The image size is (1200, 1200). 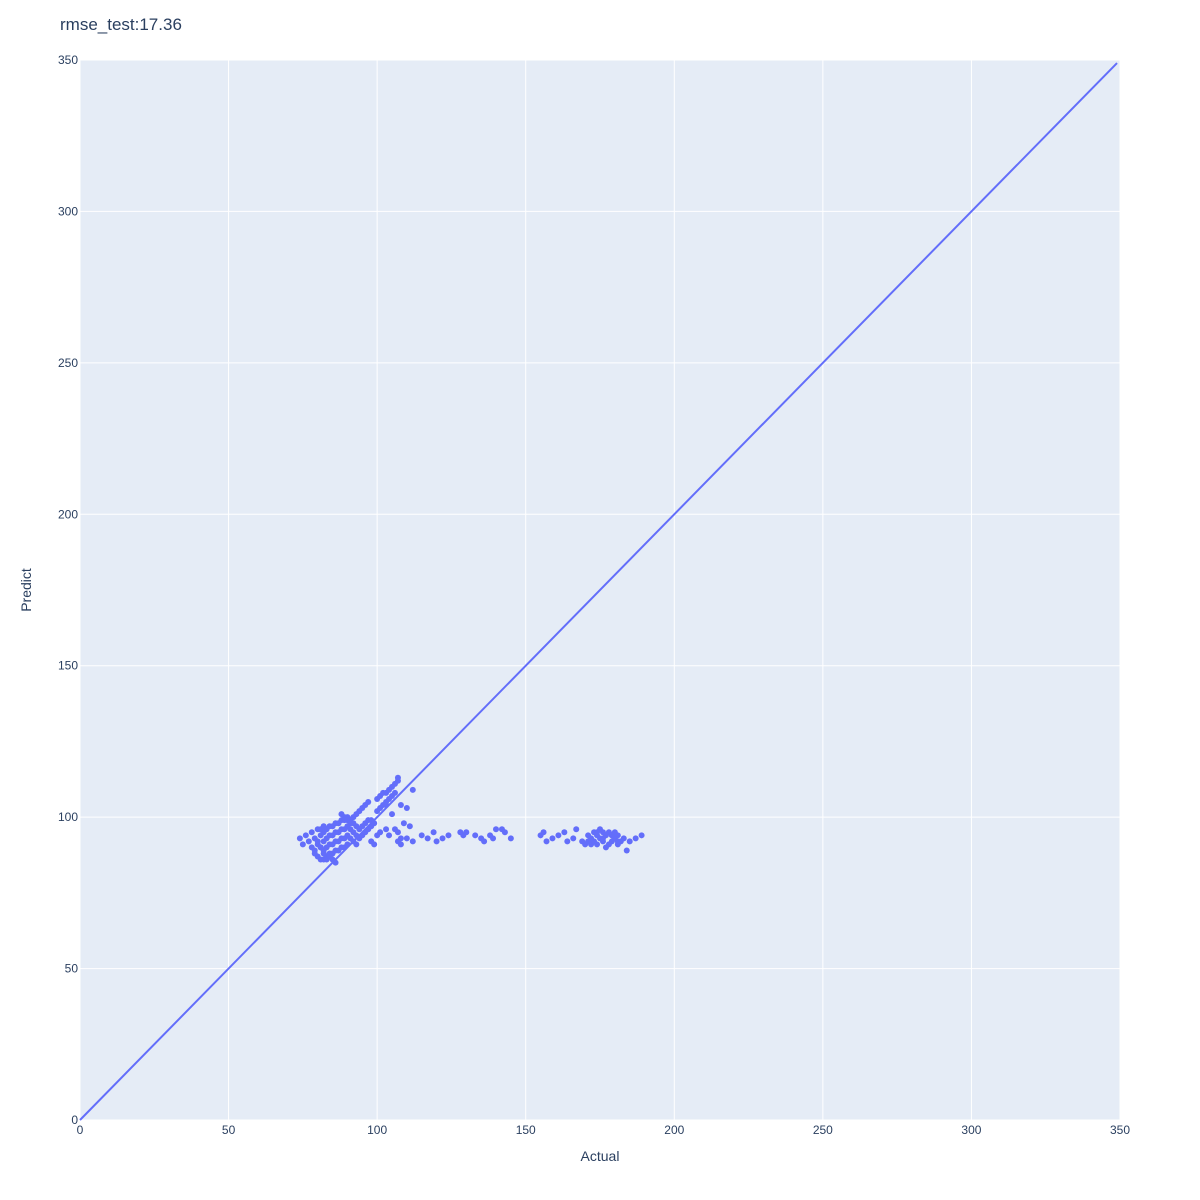 What do you see at coordinates (68, 590) in the screenshot?
I see `y-axis-ticks: 0 50 100 150 200 250 300 350` at bounding box center [68, 590].